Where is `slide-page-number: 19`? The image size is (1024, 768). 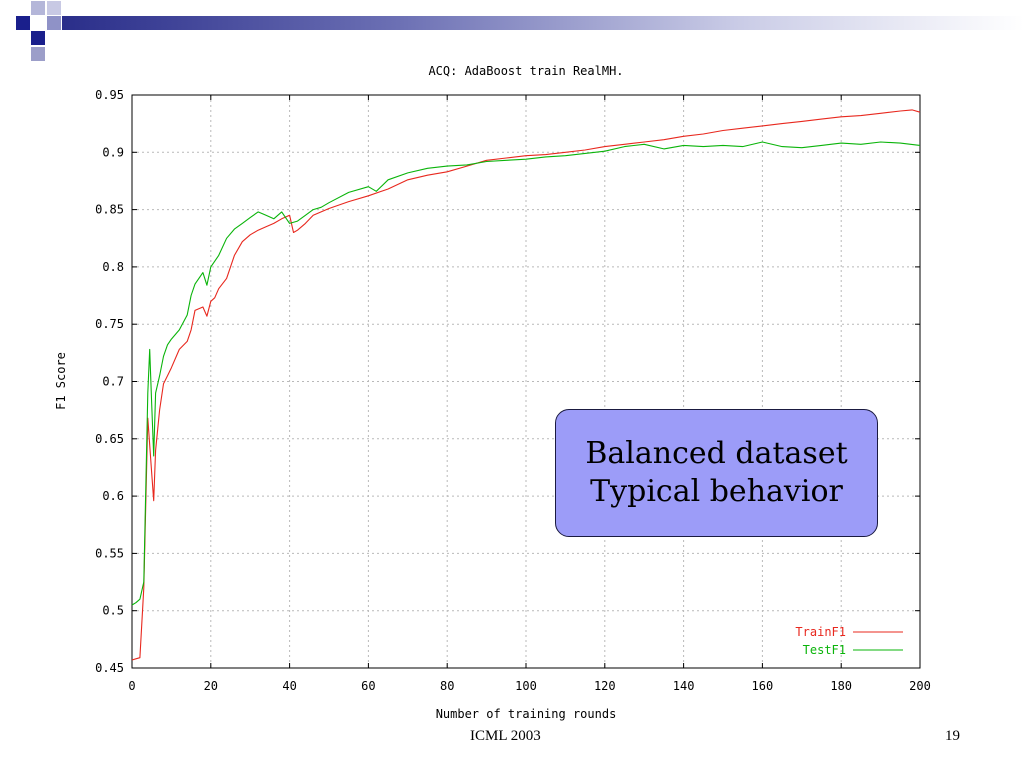
slide-page-number: 19 is located at coordinates (952, 736).